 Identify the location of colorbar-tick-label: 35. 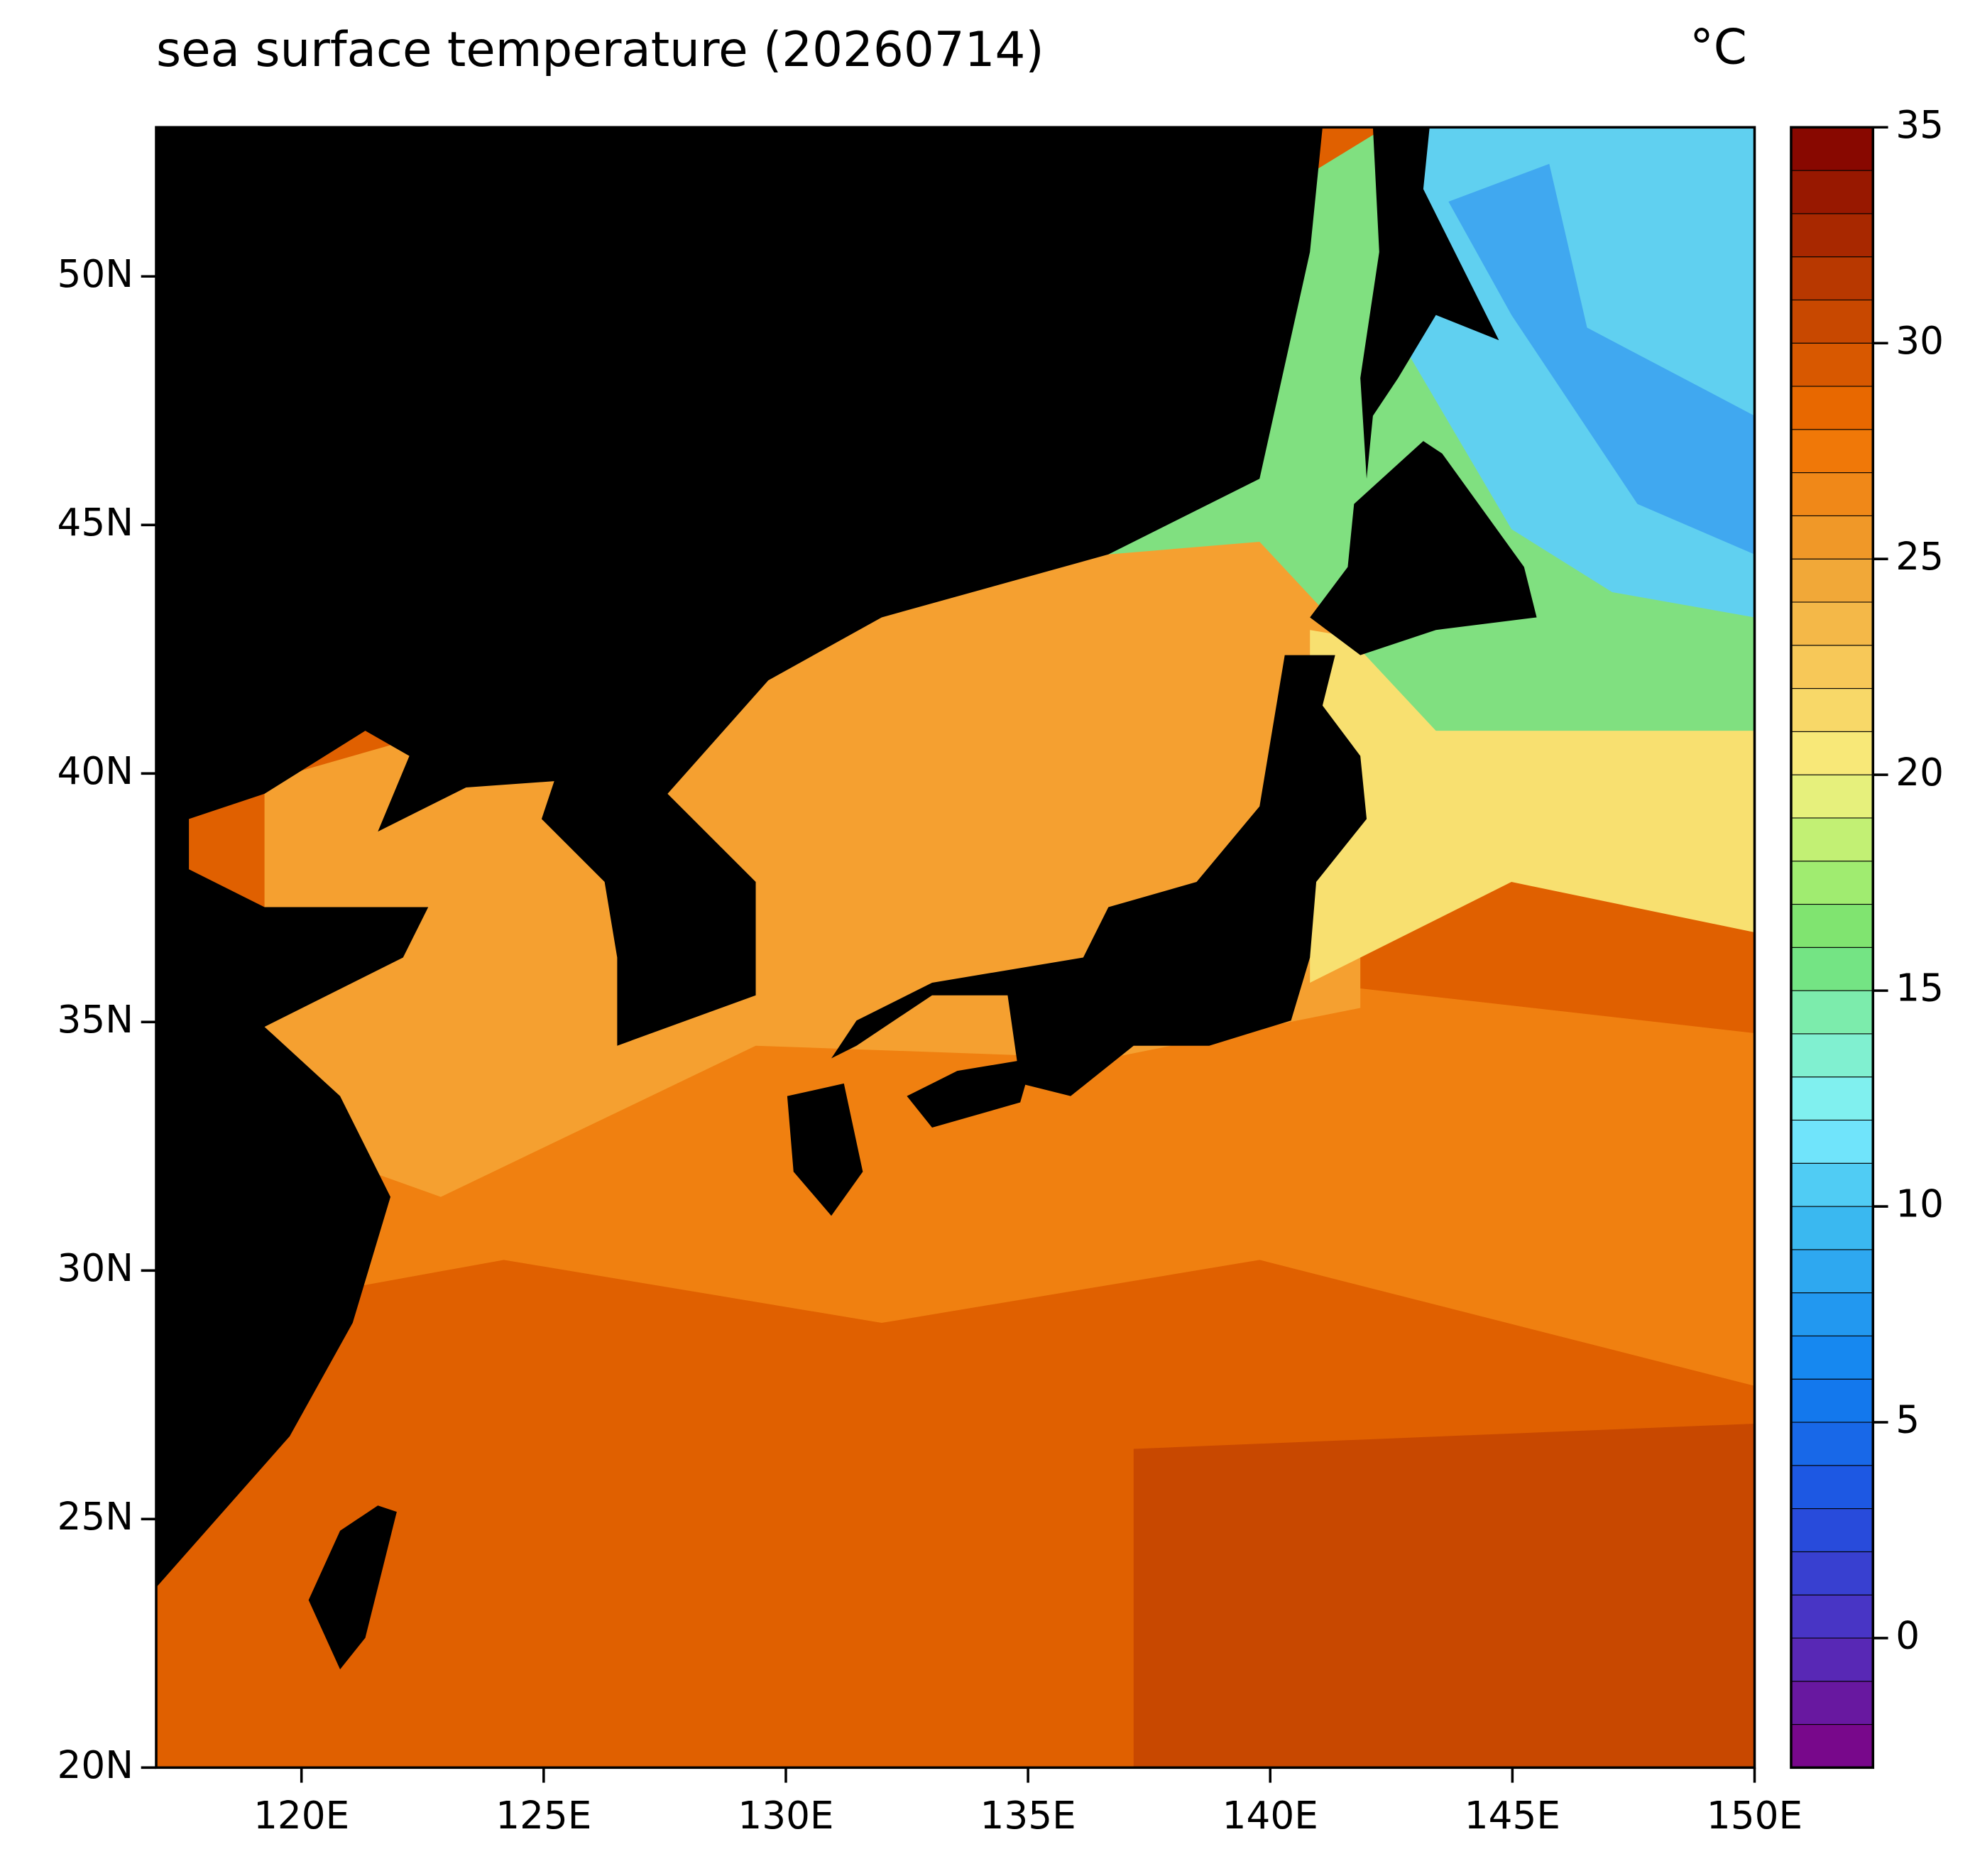
(1919, 125).